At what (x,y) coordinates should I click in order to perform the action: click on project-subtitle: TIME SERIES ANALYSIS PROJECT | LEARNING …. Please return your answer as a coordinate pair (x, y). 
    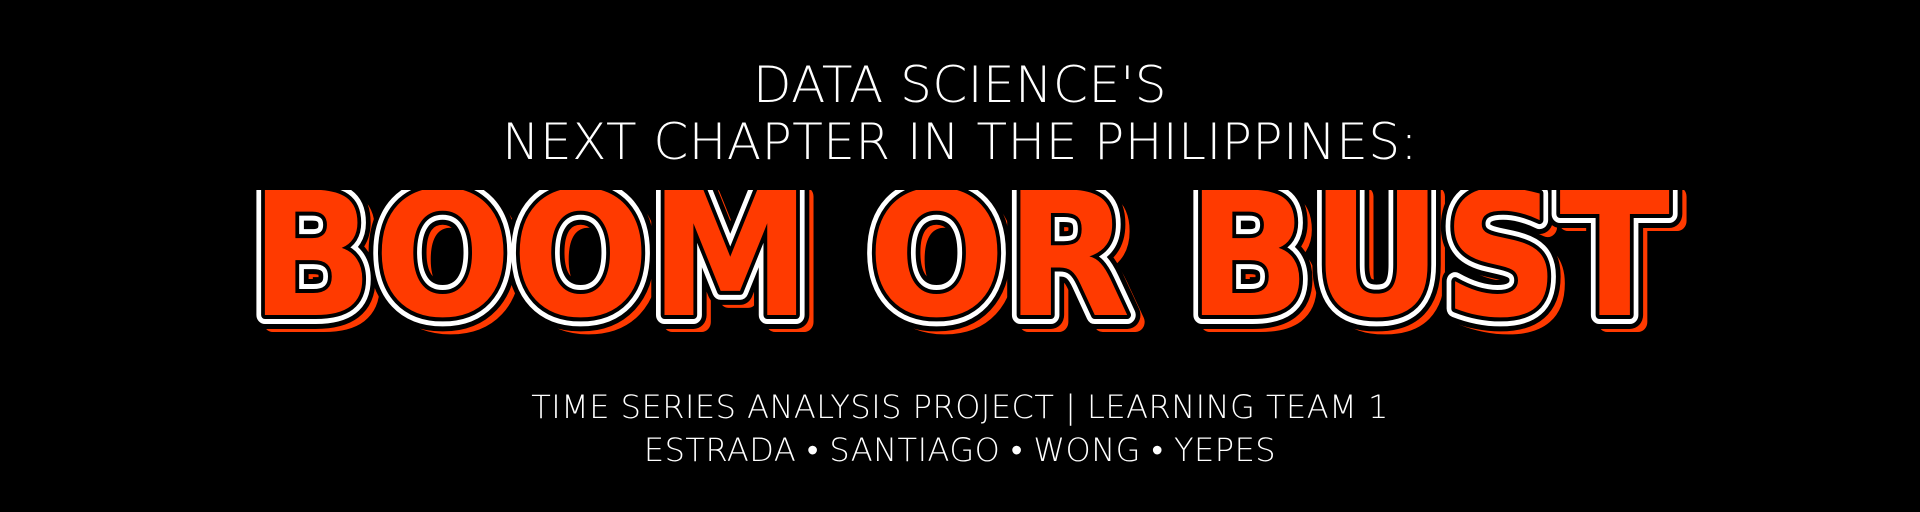
    Looking at the image, I should click on (960, 407).